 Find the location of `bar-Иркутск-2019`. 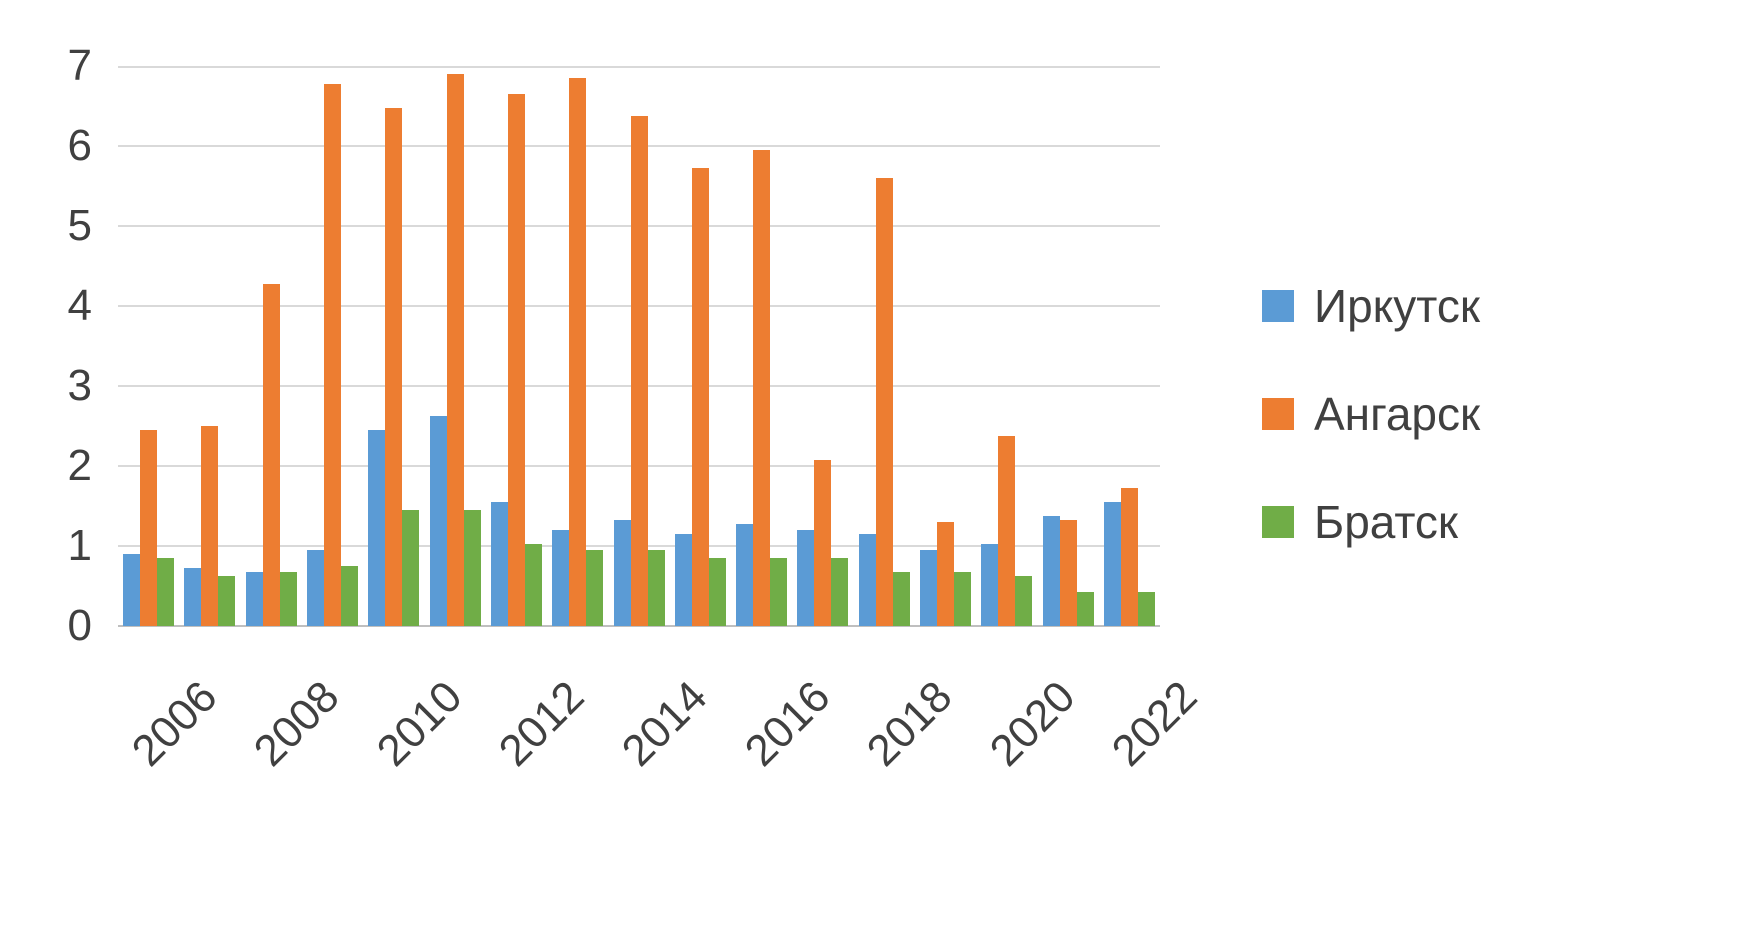

bar-Иркутск-2019 is located at coordinates (928, 588).